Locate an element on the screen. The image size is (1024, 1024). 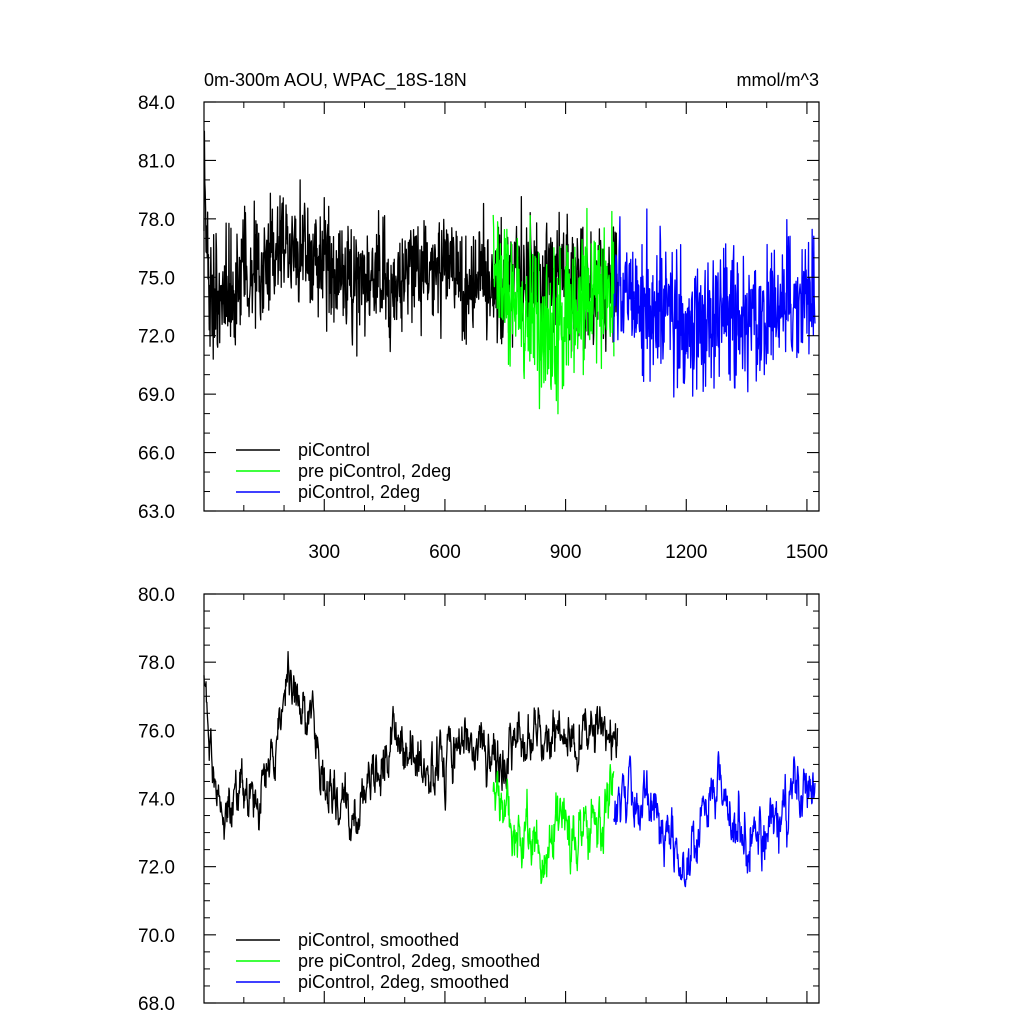
x-tick-label: 600 is located at coordinates (445, 552).